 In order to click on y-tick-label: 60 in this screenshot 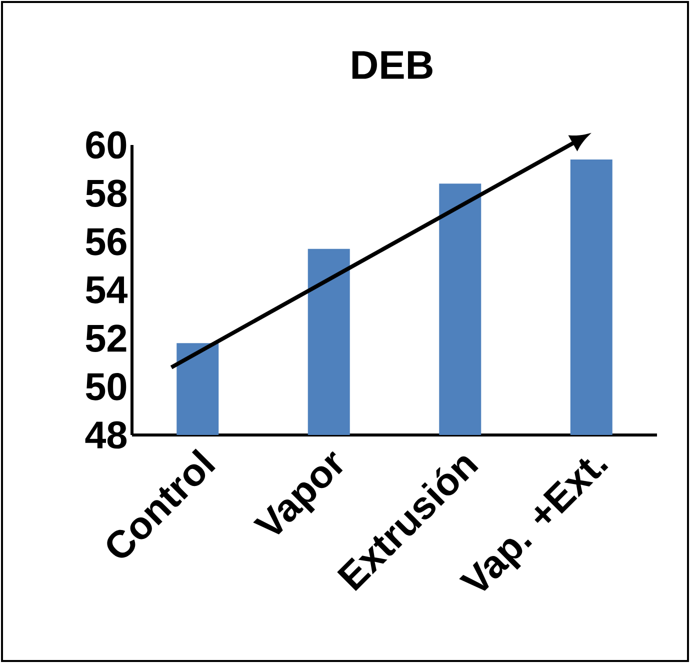, I will do `click(106, 145)`.